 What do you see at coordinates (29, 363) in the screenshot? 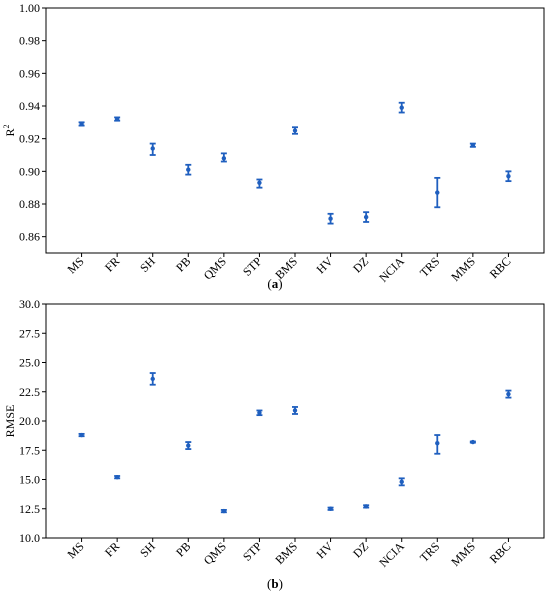
I see `panel-b-y-tick-label: 25.0` at bounding box center [29, 363].